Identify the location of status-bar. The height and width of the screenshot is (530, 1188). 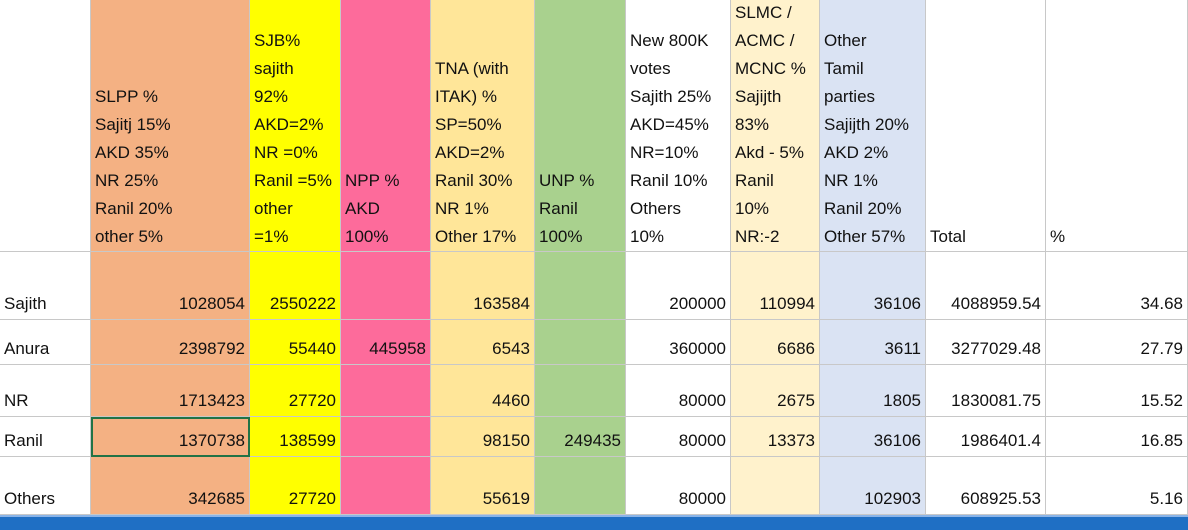
(594, 522).